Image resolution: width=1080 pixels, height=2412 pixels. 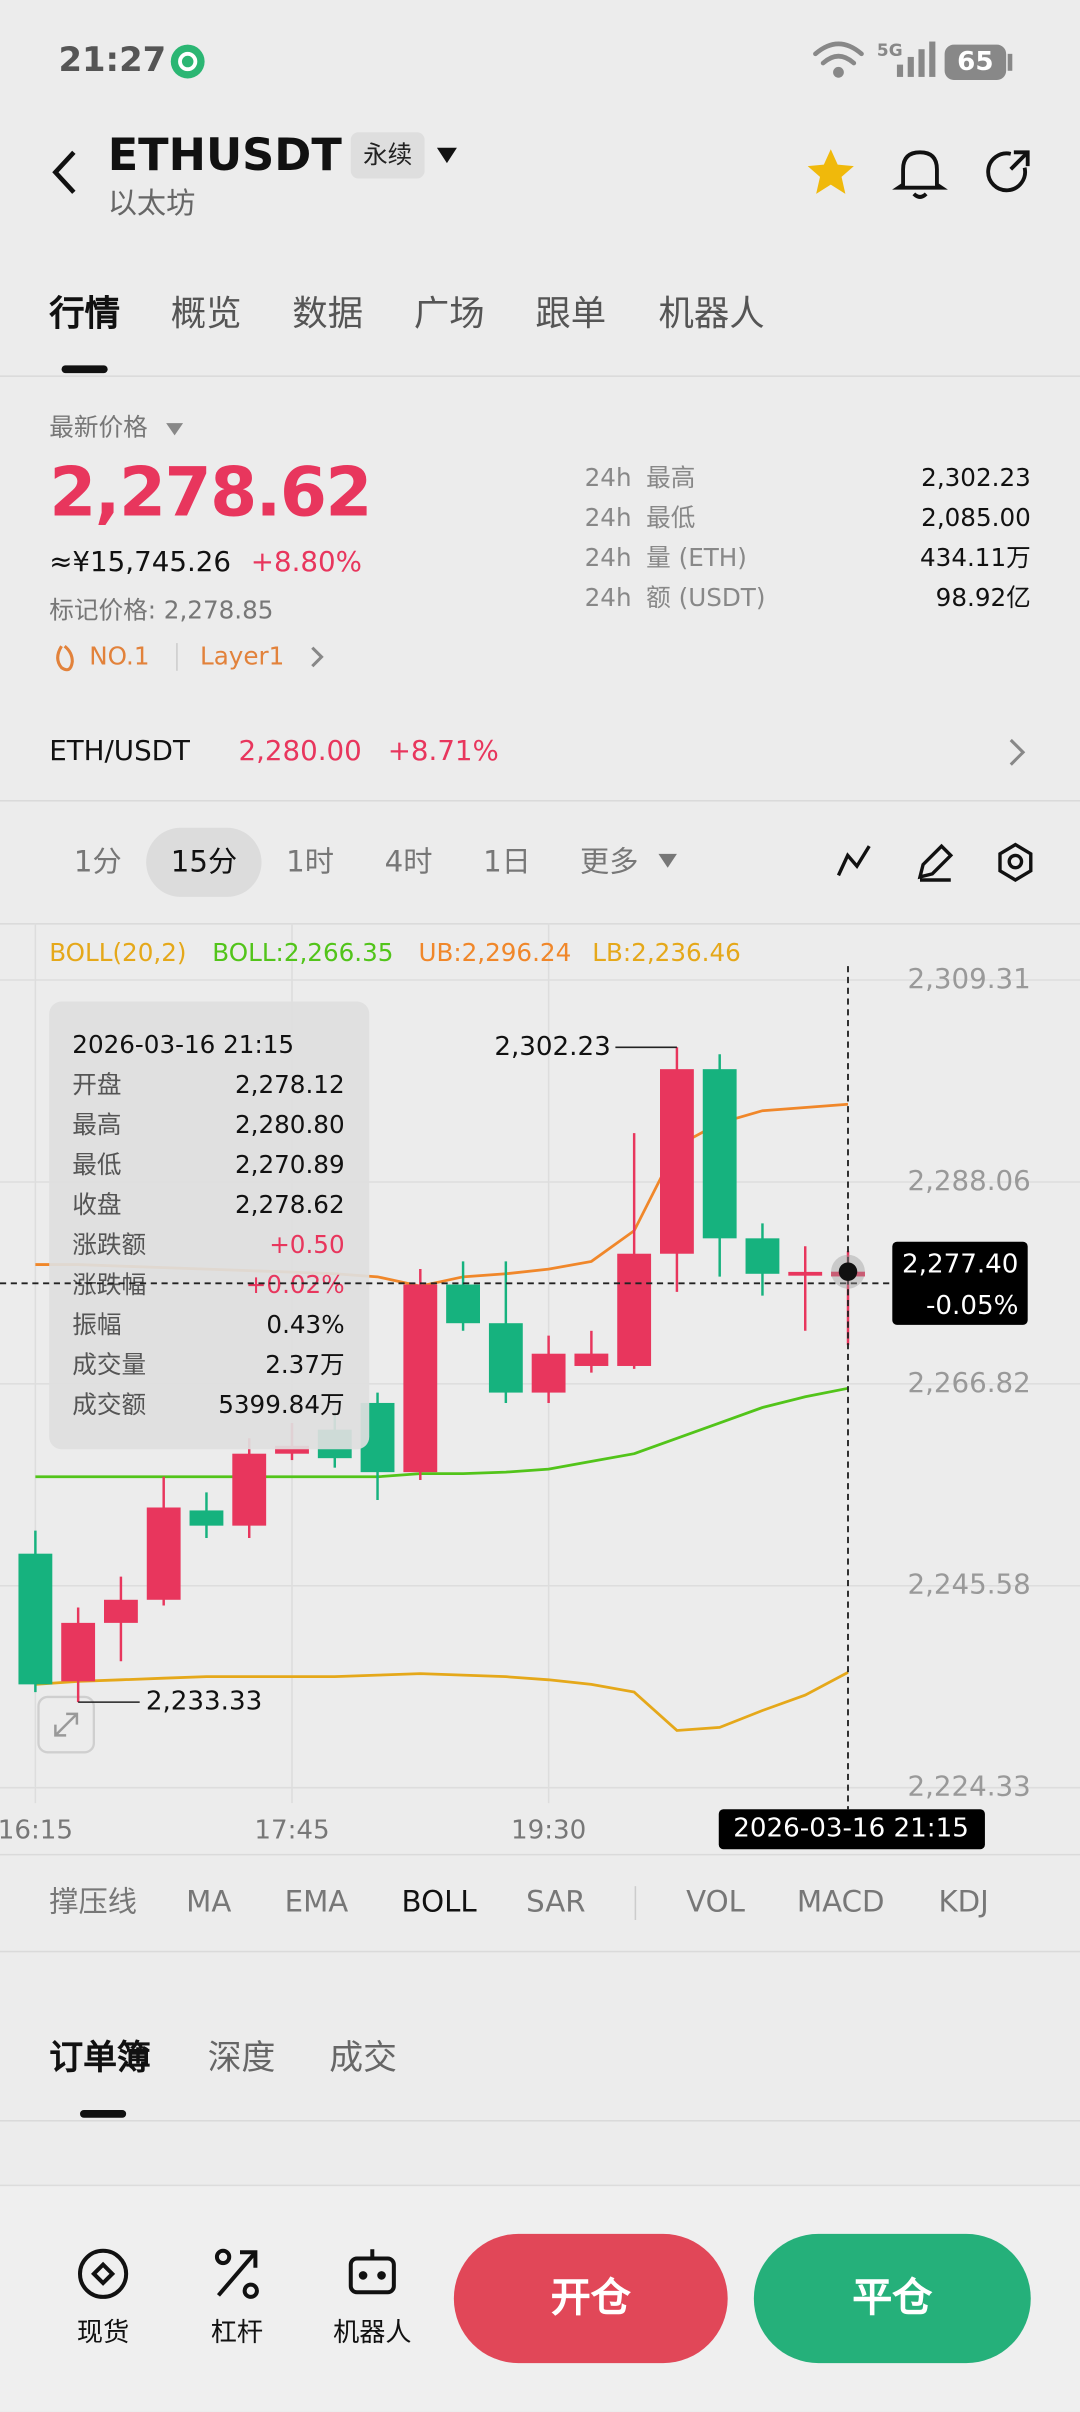 I want to click on battery-tip, so click(x=1010, y=62).